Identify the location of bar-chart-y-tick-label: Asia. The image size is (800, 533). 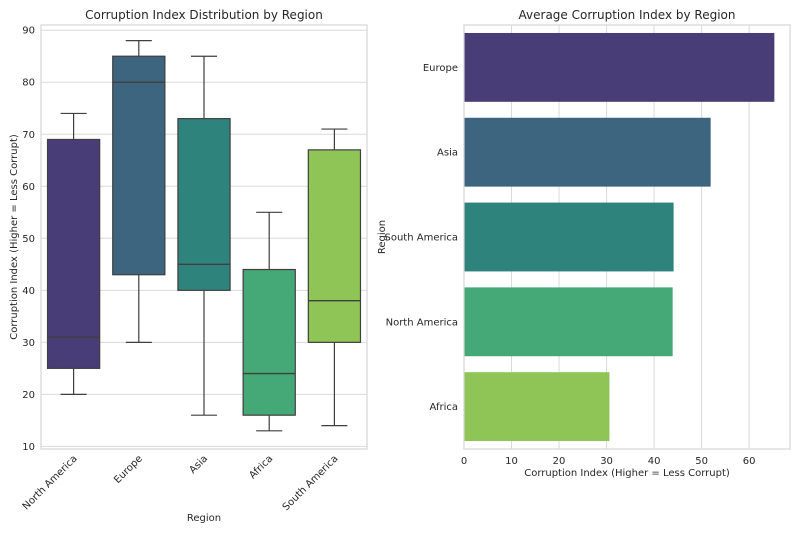
(447, 153).